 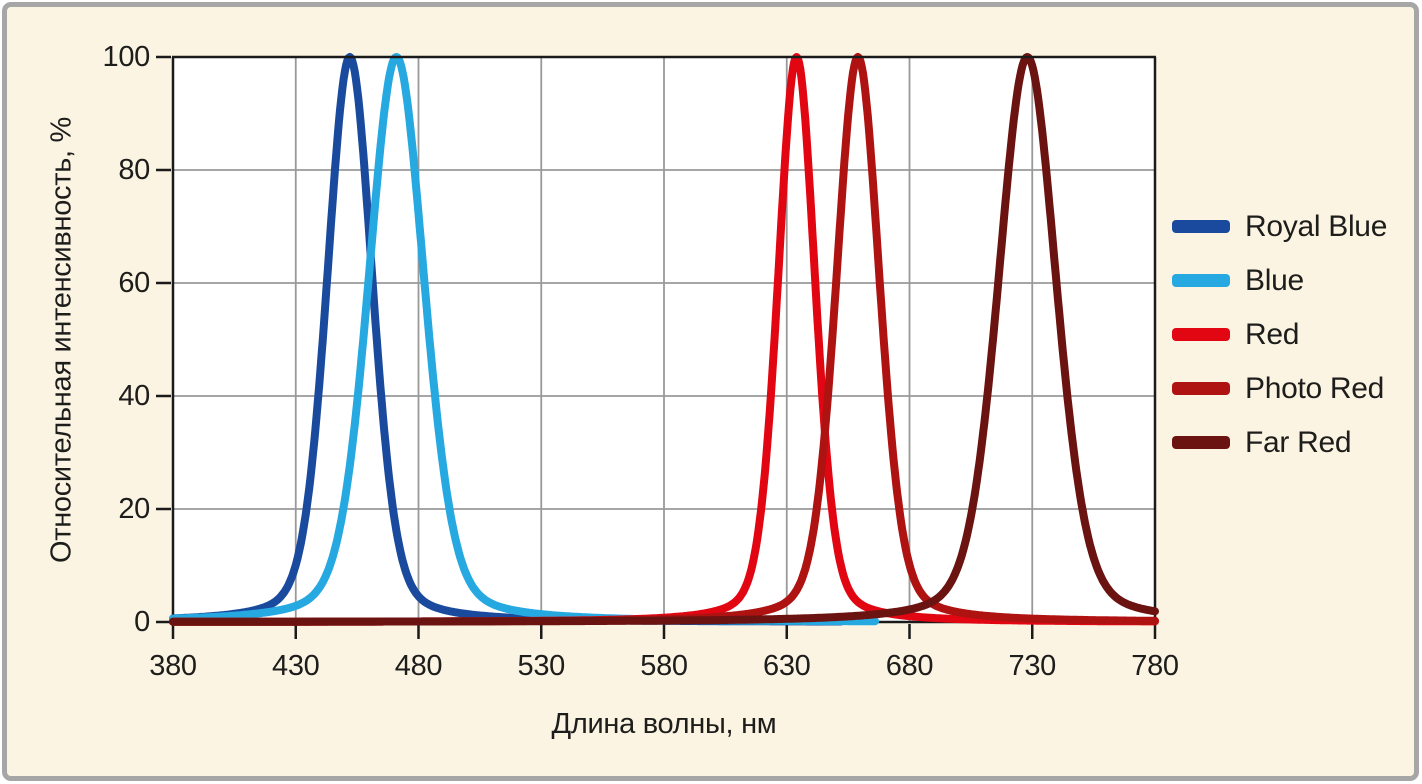 What do you see at coordinates (1201, 226) in the screenshot?
I see `legend-swatch-royal-blue` at bounding box center [1201, 226].